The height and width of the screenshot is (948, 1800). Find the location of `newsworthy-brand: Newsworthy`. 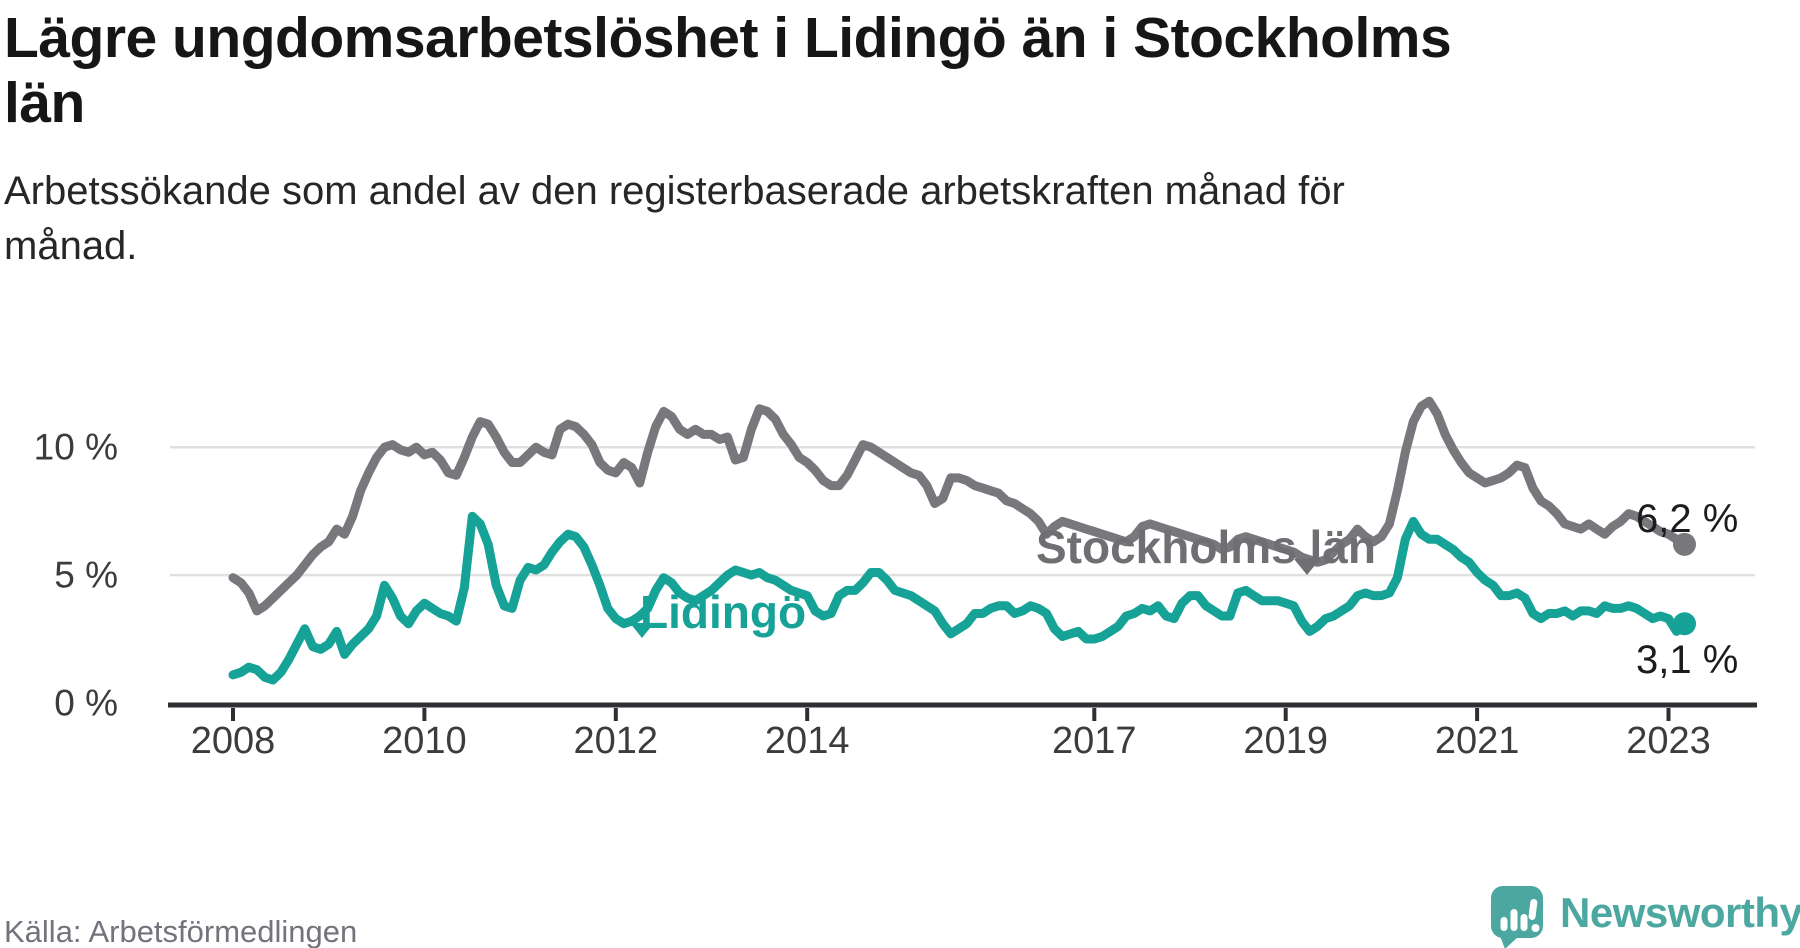

newsworthy-brand: Newsworthy is located at coordinates (1644, 916).